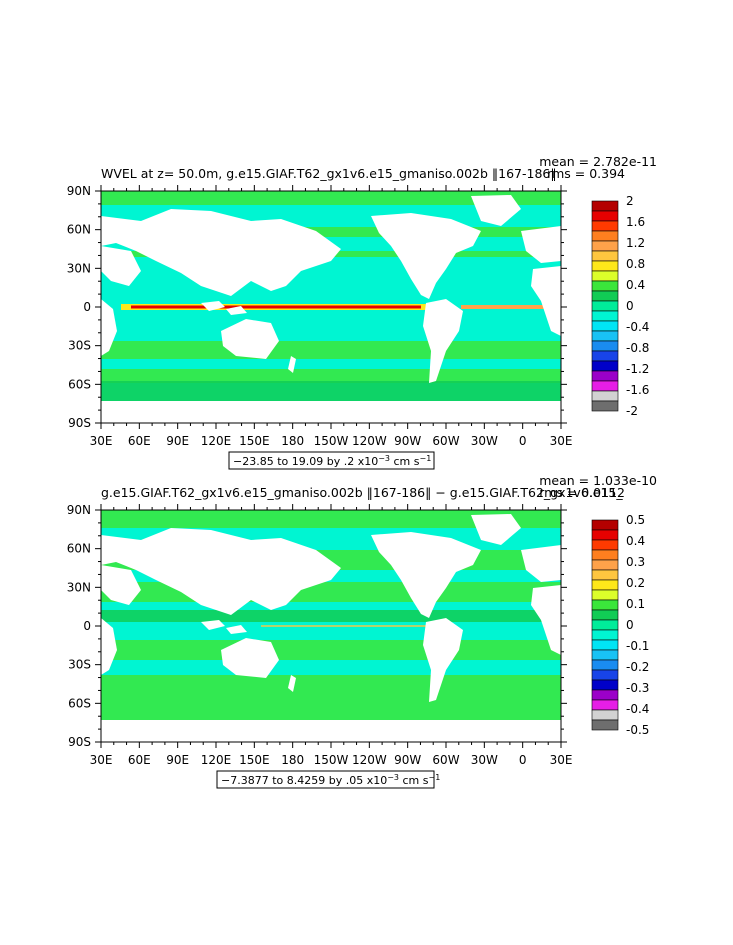  What do you see at coordinates (620, 625) in the screenshot?
I see `colorbar: 0.5 0.4 0.3 0.2 0.1 0 -0.1 -0.2 -0.3 -0.4 -0.5` at bounding box center [620, 625].